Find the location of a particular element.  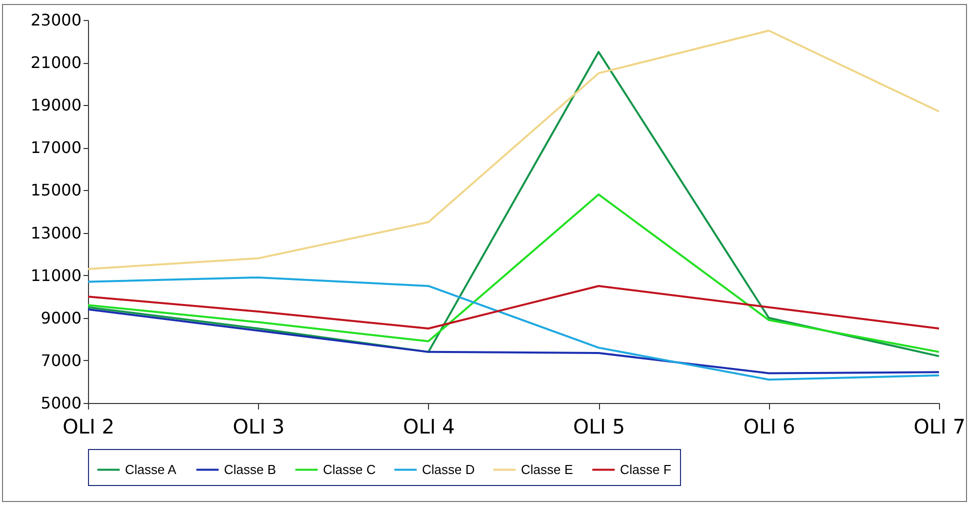

y-tick-label: 11000 is located at coordinates (56, 275).